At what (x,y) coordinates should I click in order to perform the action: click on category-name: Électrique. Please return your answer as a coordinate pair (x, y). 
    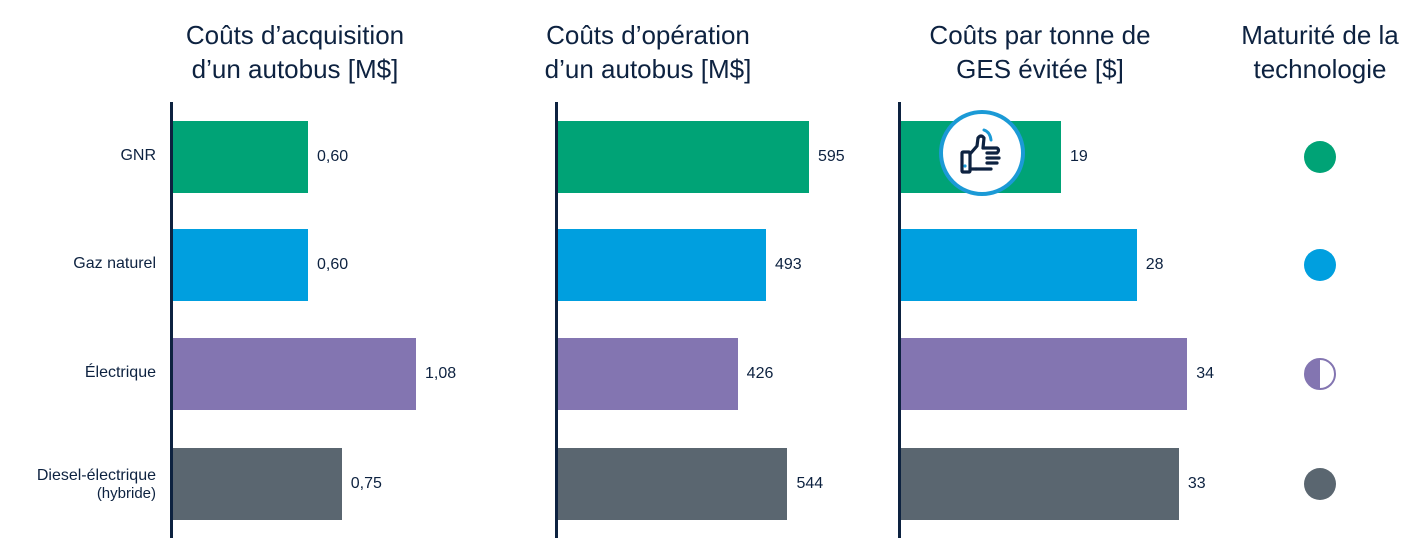
    Looking at the image, I should click on (120, 372).